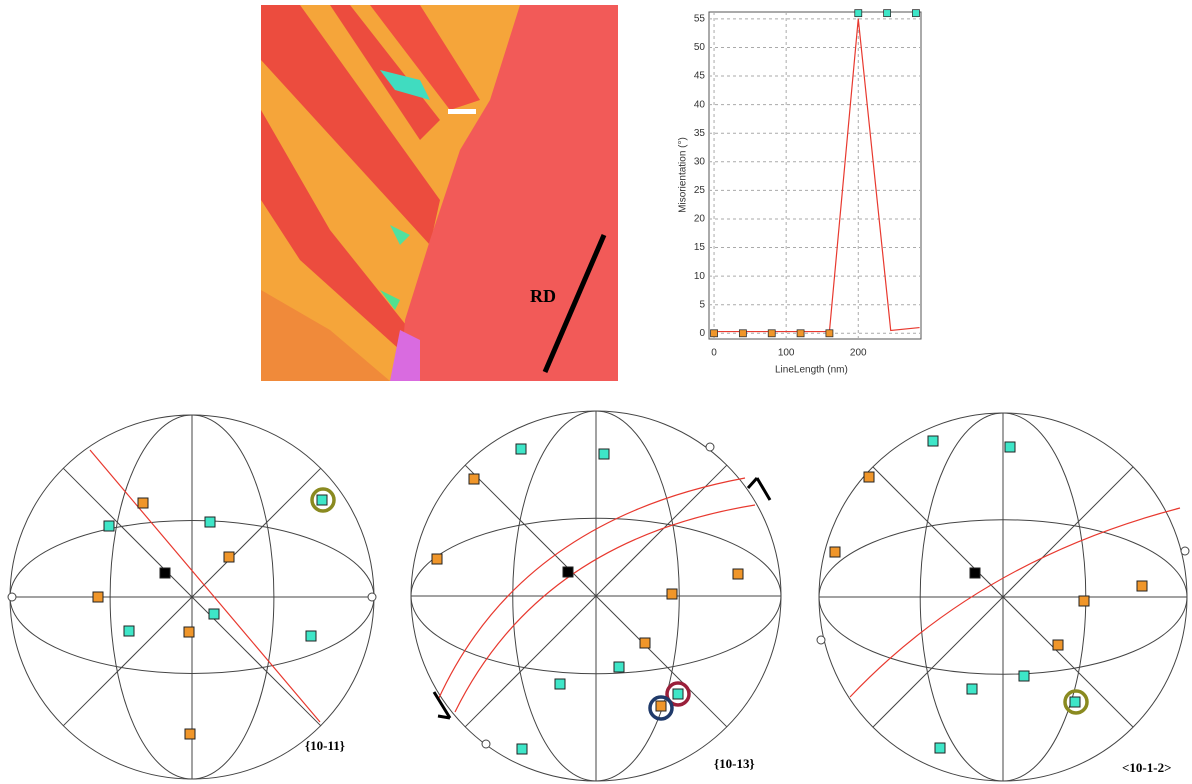 The width and height of the screenshot is (1192, 784). What do you see at coordinates (700, 19) in the screenshot?
I see `y-tick-label: 55` at bounding box center [700, 19].